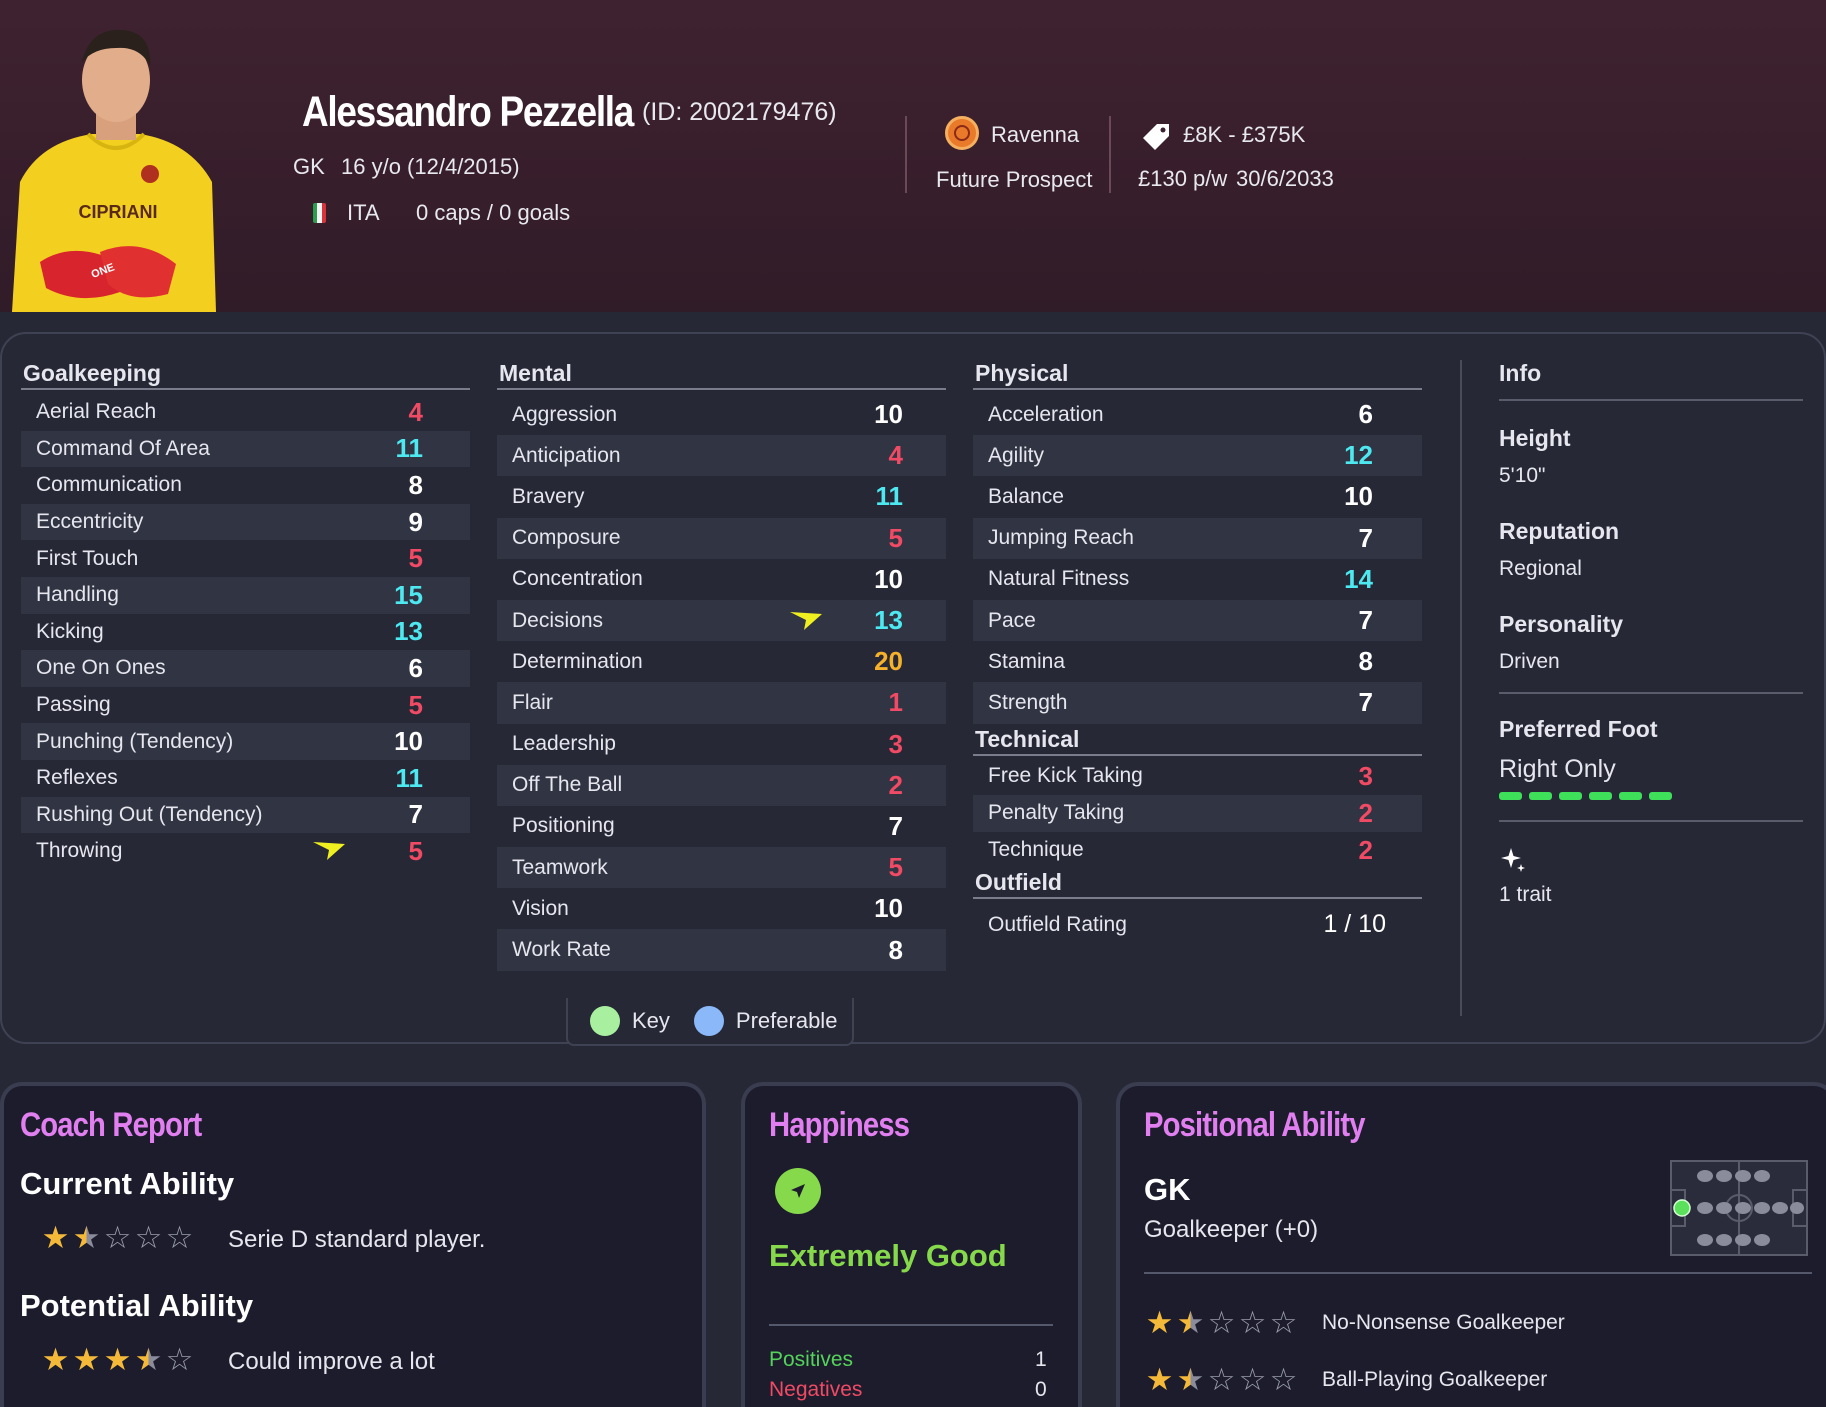  What do you see at coordinates (816, 1389) in the screenshot?
I see `negatives-label: Negatives` at bounding box center [816, 1389].